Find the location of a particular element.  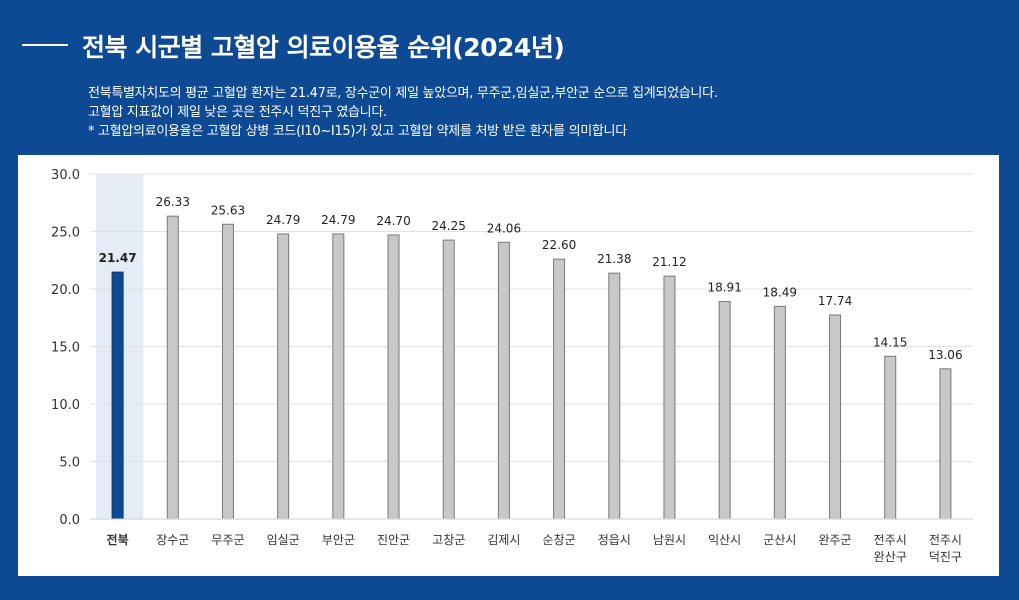

data-label: 21.38 is located at coordinates (614, 259).